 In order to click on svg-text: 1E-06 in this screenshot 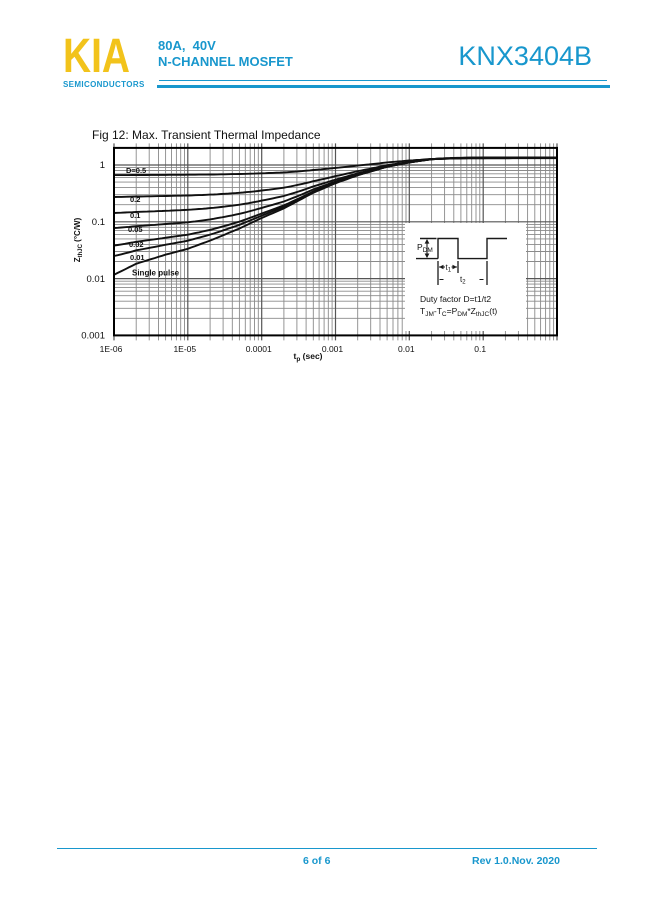, I will do `click(111, 349)`.